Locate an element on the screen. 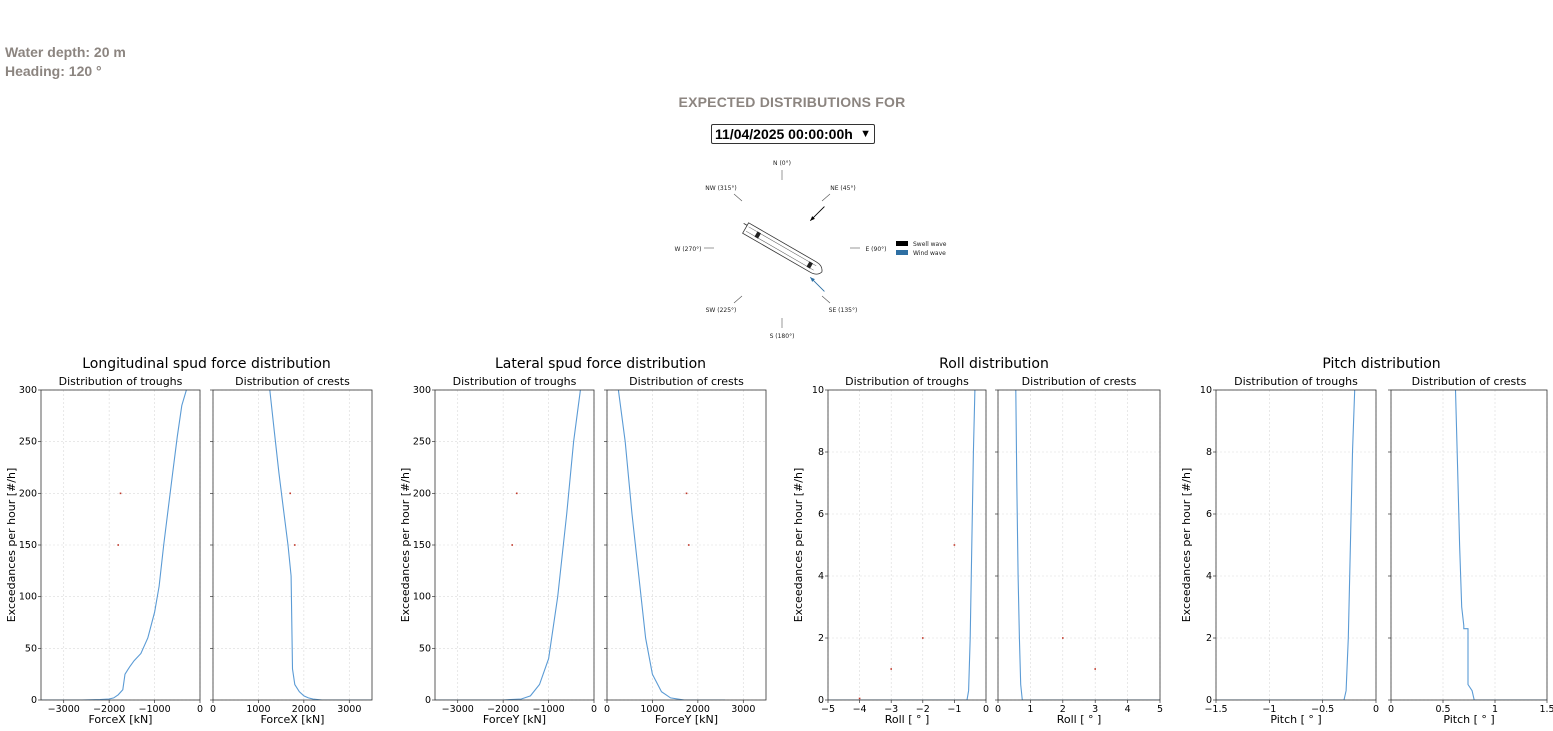 This screenshot has height=731, width=1553. y-tick-label: 8 is located at coordinates (821, 452).